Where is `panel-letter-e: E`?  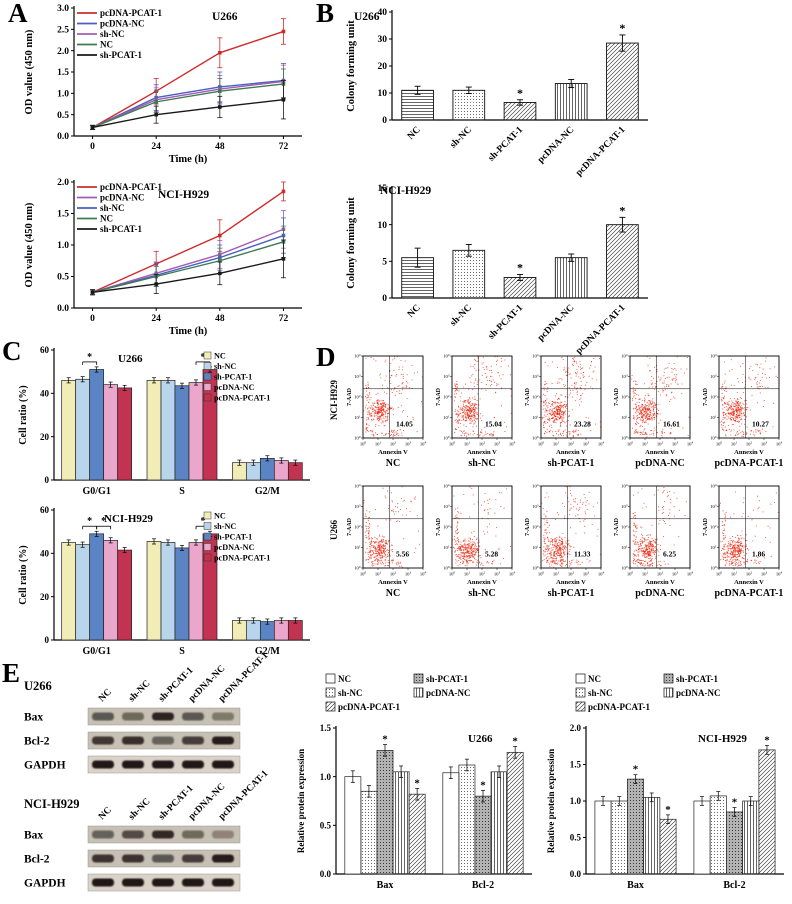 panel-letter-e: E is located at coordinates (11, 673).